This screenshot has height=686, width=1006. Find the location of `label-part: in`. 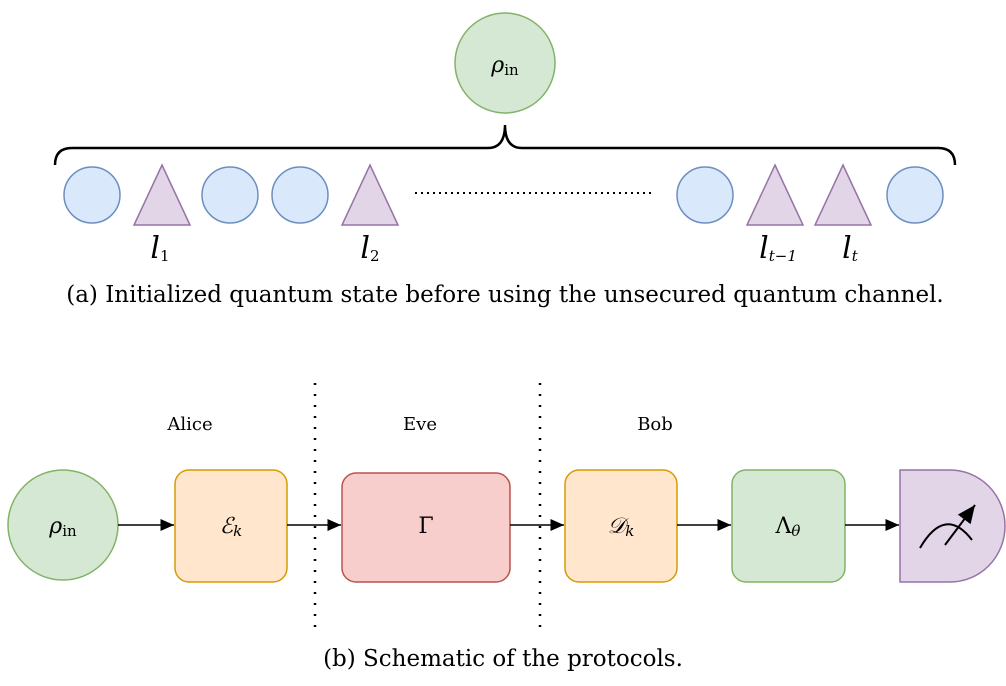

label-part: in is located at coordinates (69, 531).